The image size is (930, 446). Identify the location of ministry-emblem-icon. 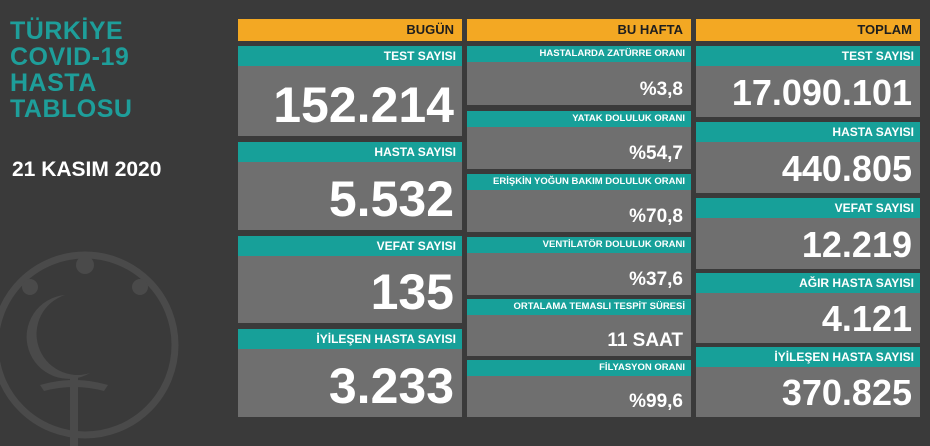
(89, 348).